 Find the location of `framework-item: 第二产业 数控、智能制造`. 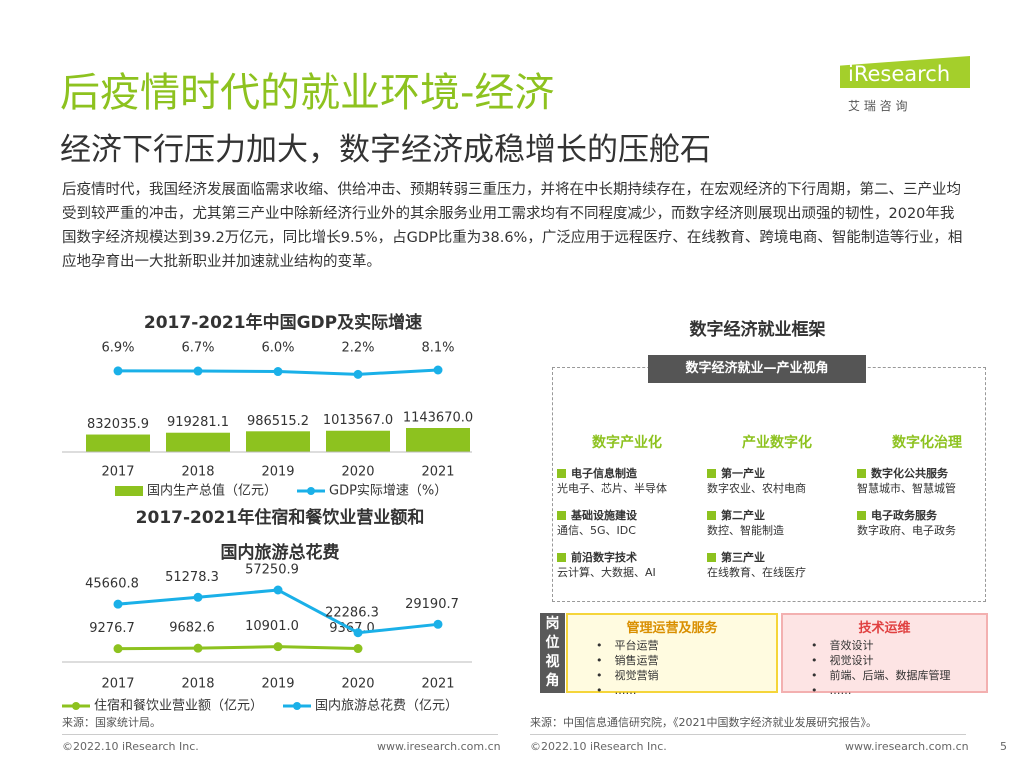

framework-item: 第二产业 数控、智能制造 is located at coordinates (777, 523).